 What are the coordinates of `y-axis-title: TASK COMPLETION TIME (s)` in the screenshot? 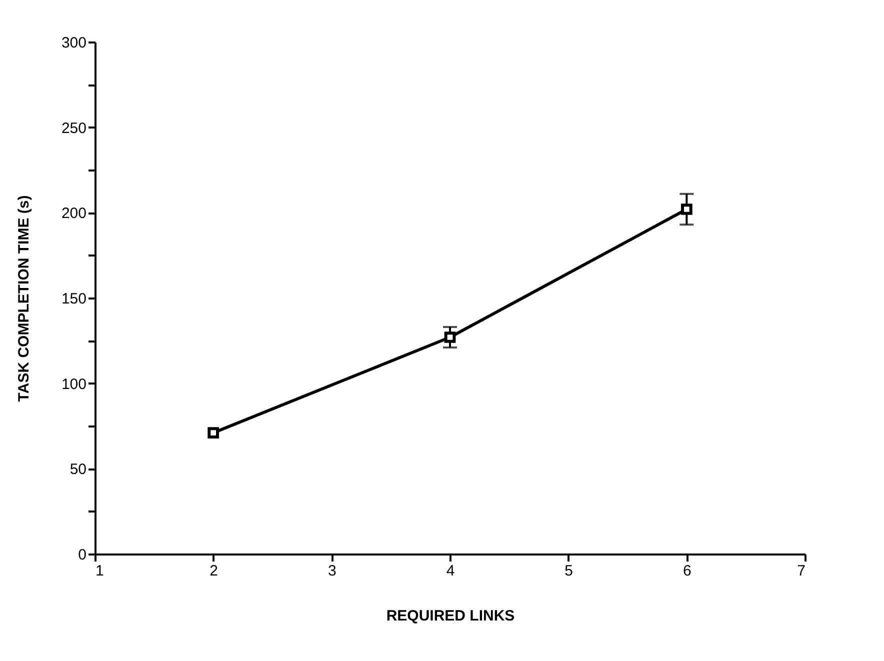 It's located at (23, 298).